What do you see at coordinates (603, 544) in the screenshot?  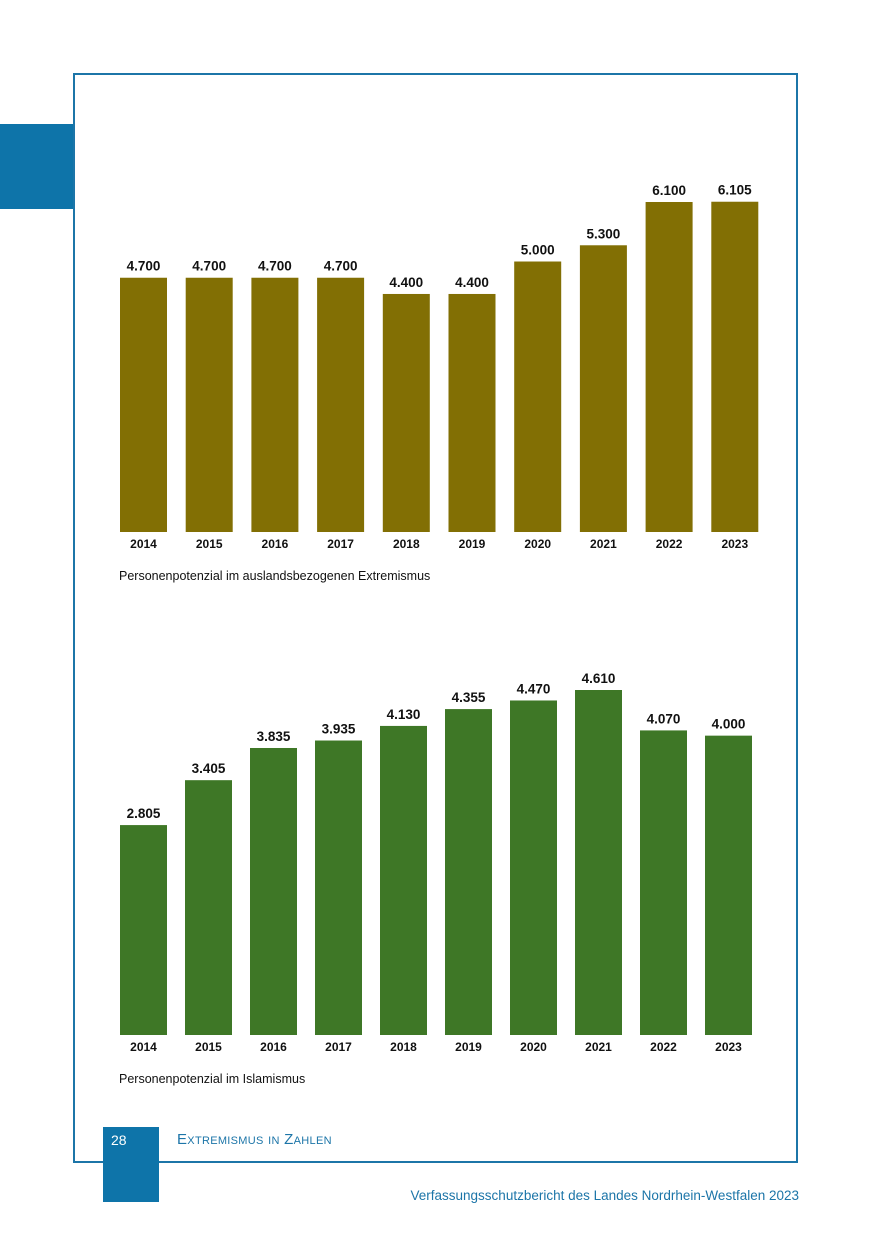 I see `auslandsbezogen-tick-label-2021: 2021` at bounding box center [603, 544].